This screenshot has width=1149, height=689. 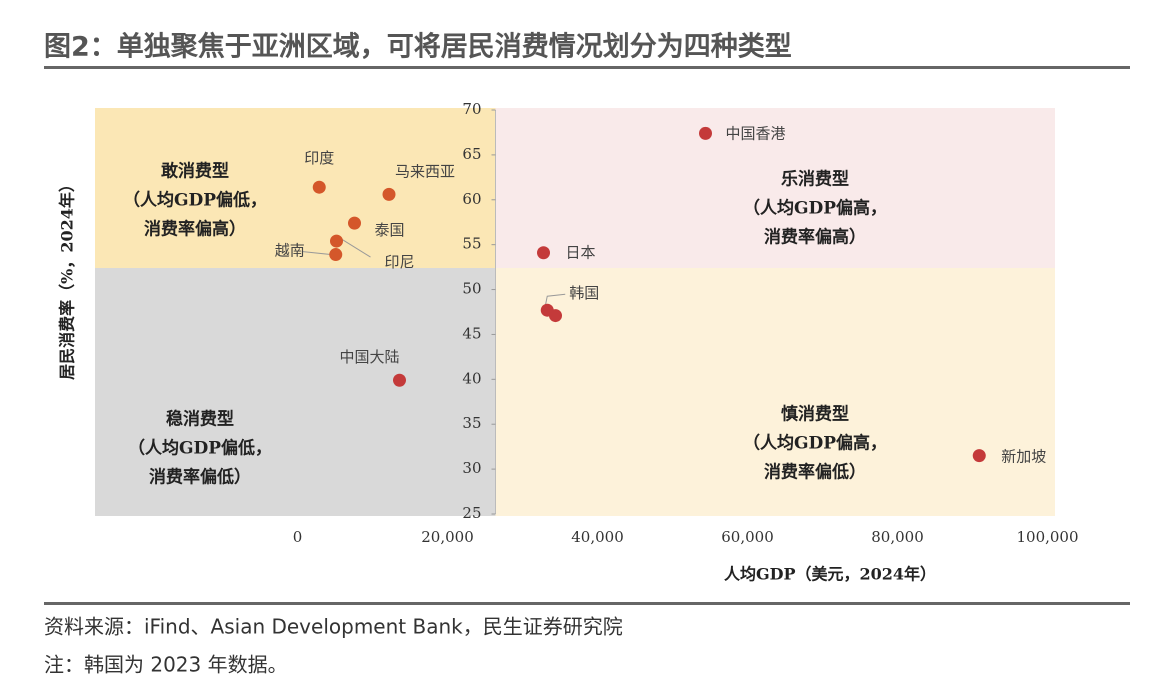 What do you see at coordinates (471, 289) in the screenshot?
I see `y-tick-label: 50` at bounding box center [471, 289].